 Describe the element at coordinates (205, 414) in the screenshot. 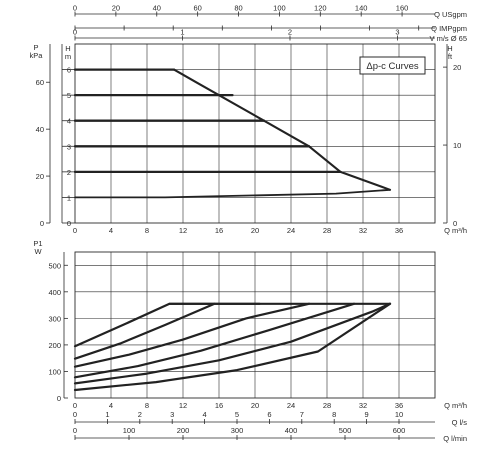

I see `bottom-axis-tick-label: 4` at that location.